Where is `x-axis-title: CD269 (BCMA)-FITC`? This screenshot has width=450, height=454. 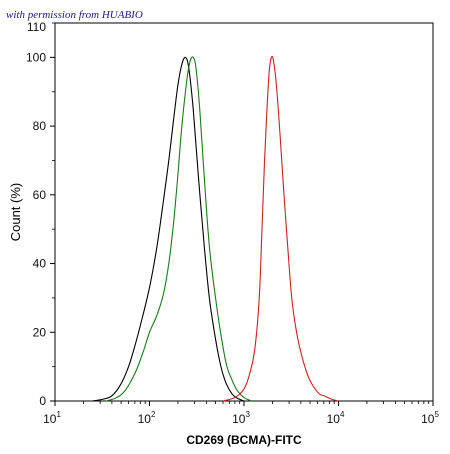
x-axis-title: CD269 (BCMA)-FITC is located at coordinates (244, 440).